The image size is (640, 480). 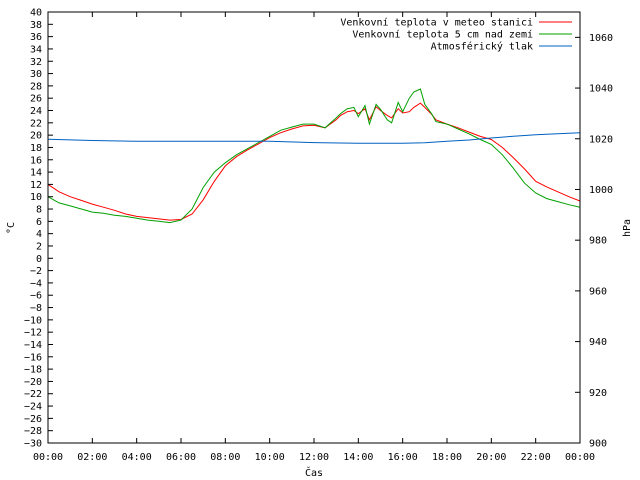 I want to click on y-tick-label-24: 18, so click(x=36, y=148).